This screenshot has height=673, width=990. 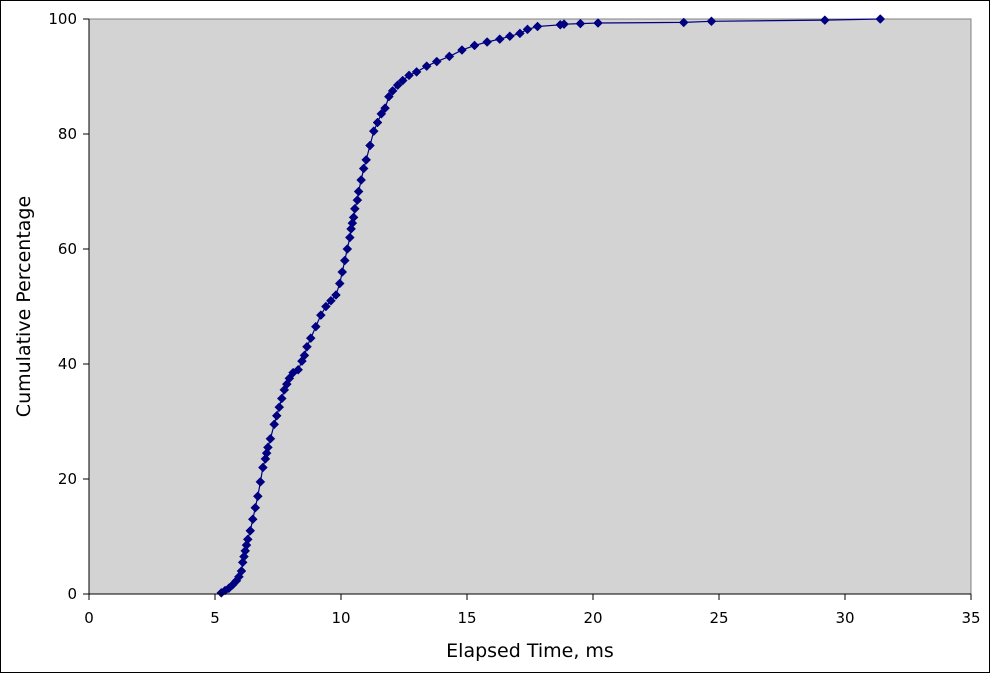 What do you see at coordinates (970, 618) in the screenshot?
I see `x-tick-label: 35` at bounding box center [970, 618].